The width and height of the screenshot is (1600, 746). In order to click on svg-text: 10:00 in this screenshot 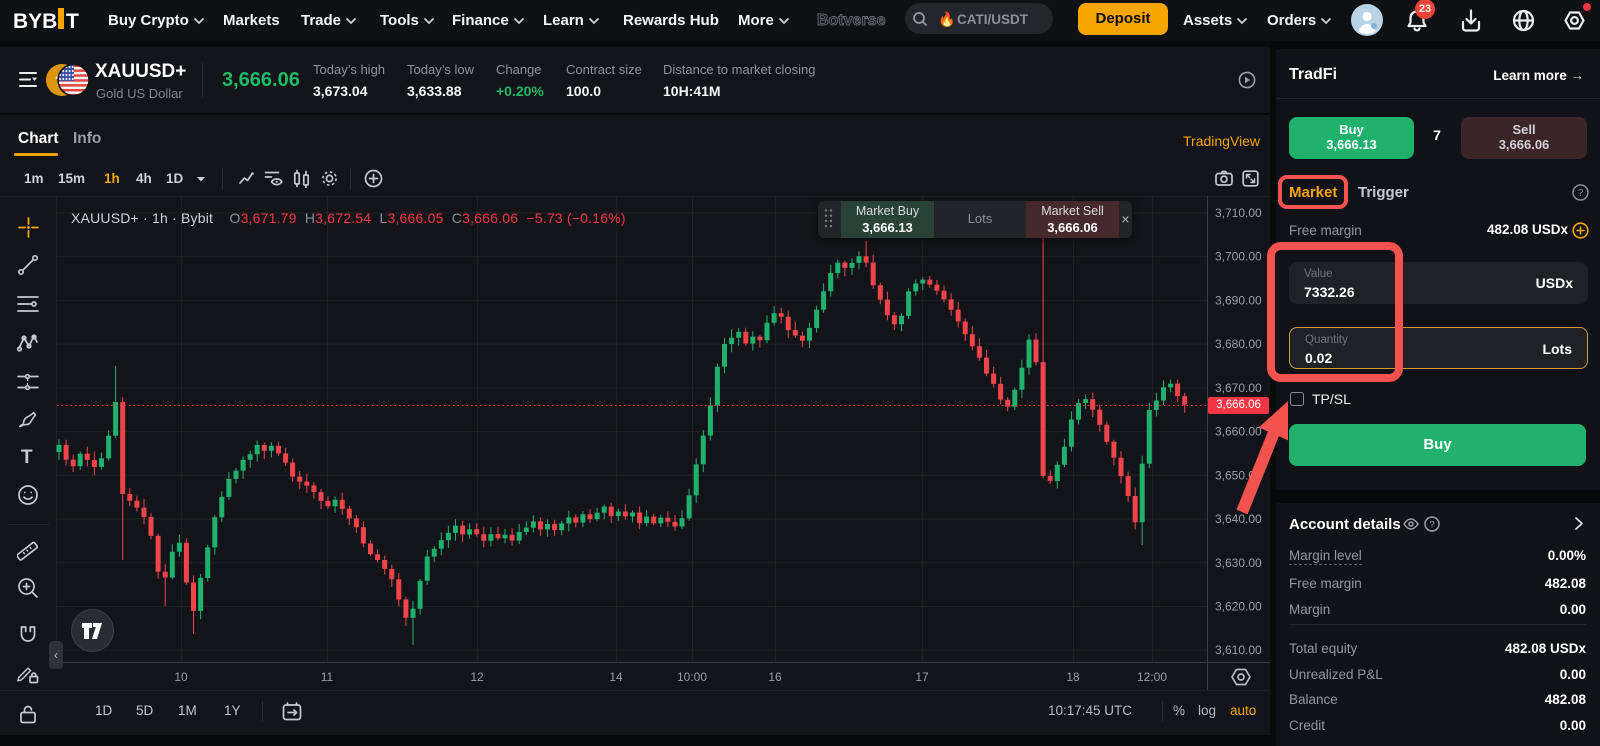, I will do `click(692, 677)`.